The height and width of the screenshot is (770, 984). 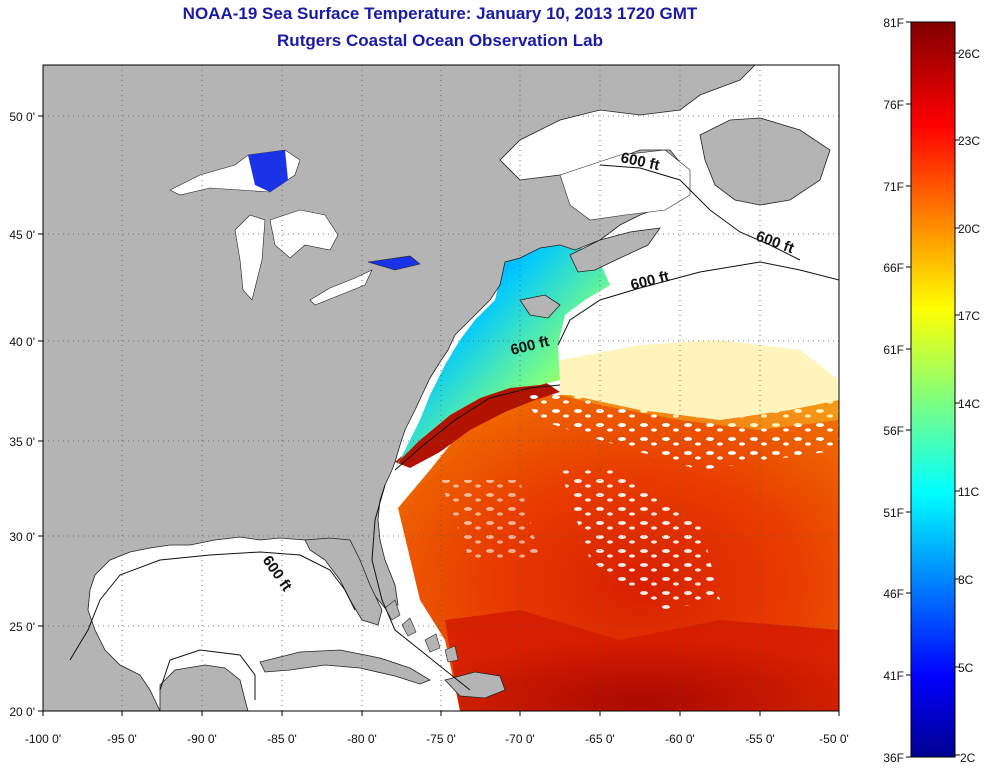 I want to click on colorbar-c-label: 5C, so click(x=966, y=668).